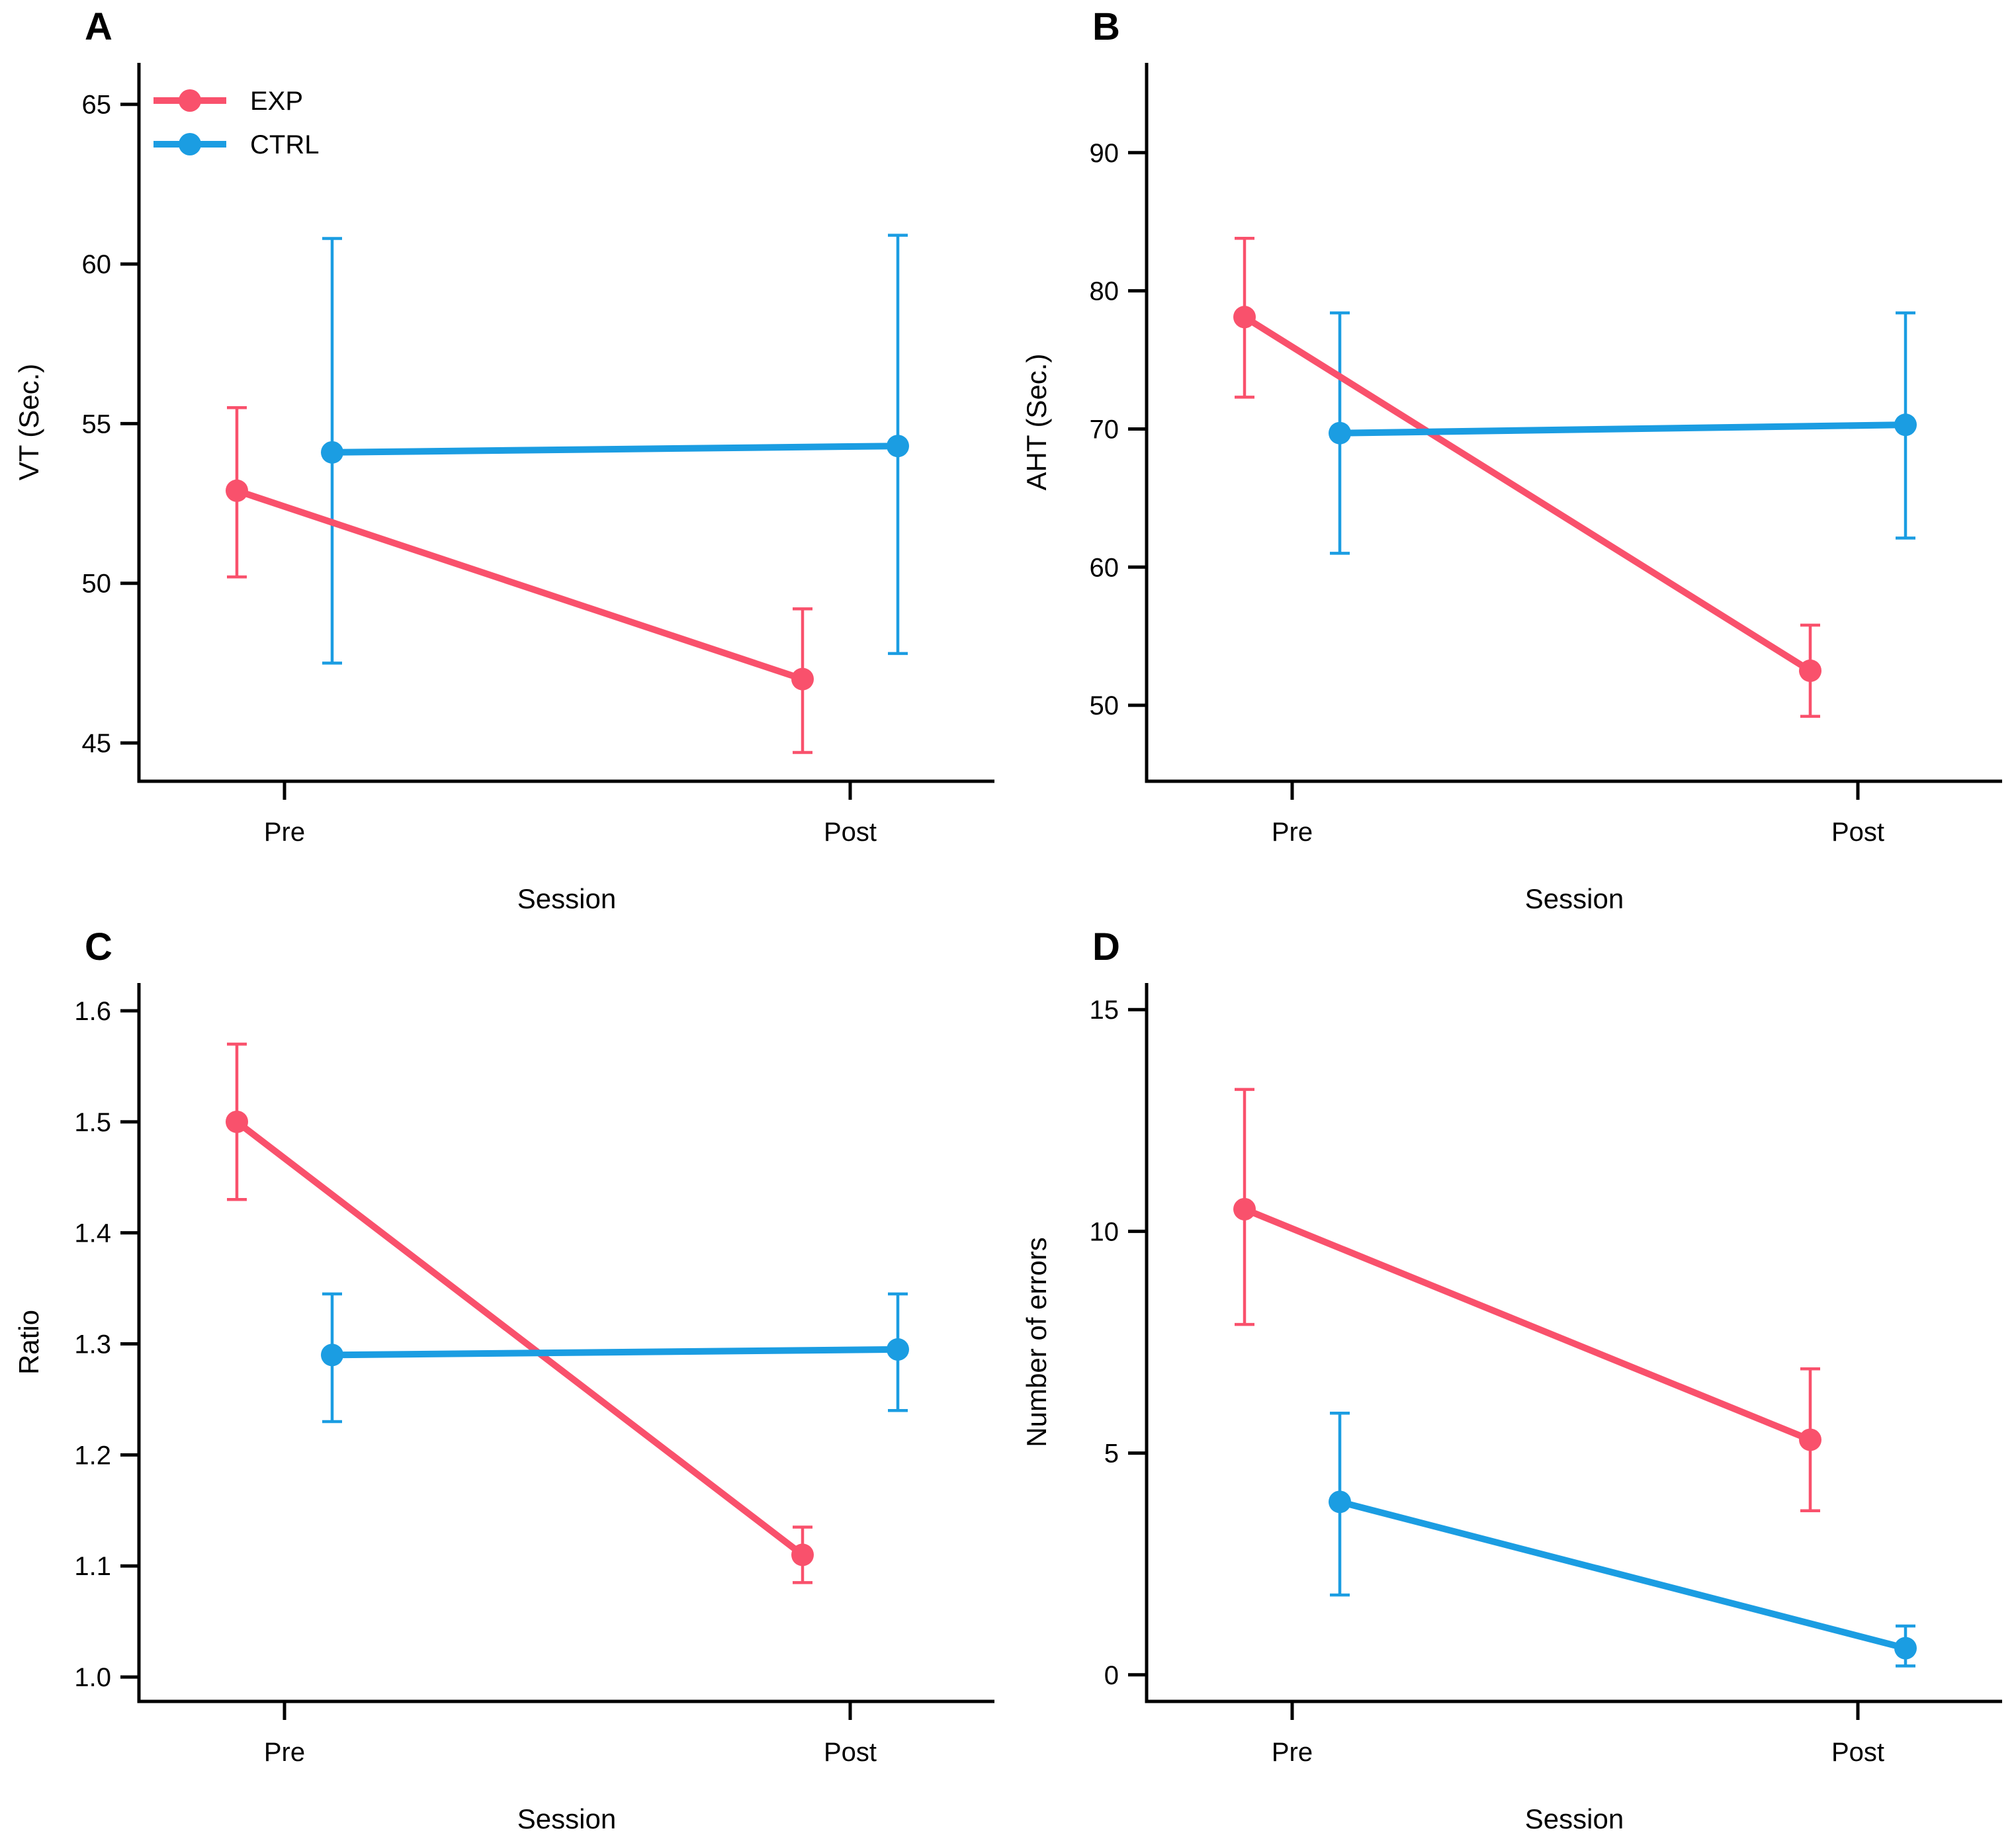 The width and height of the screenshot is (2016, 1841). I want to click on y-axis-title: Ratio, so click(28, 1343).